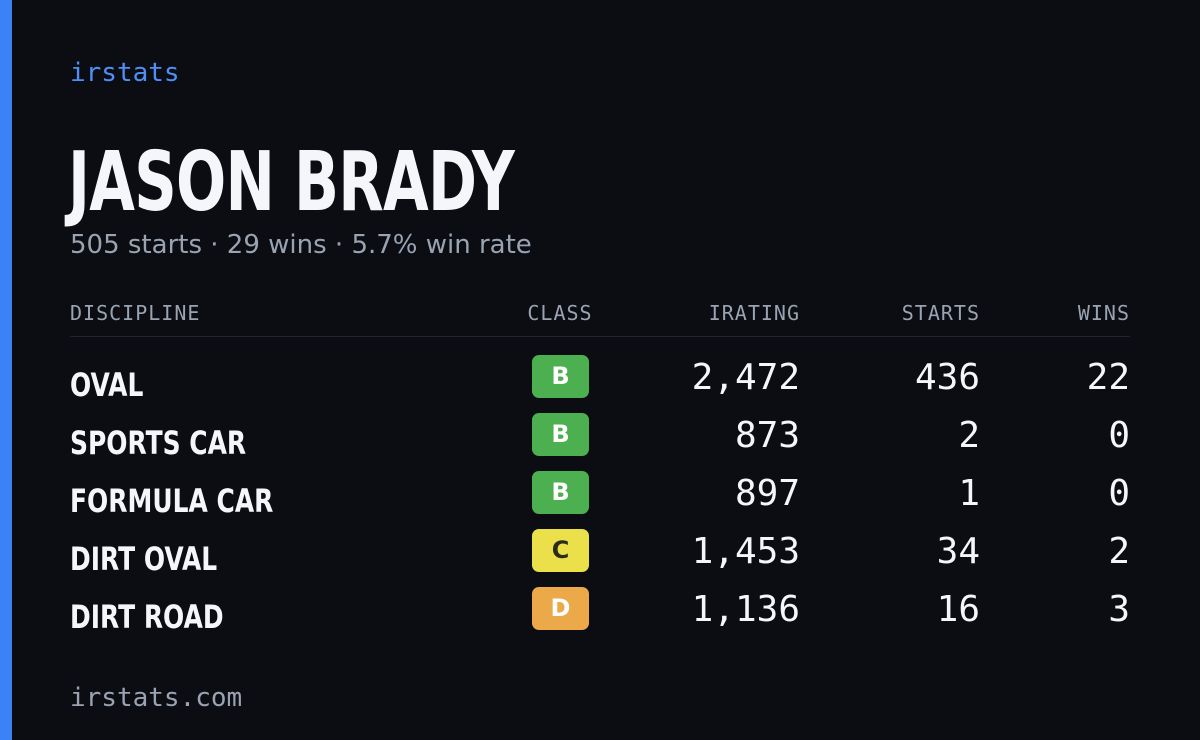 This screenshot has height=740, width=1200. What do you see at coordinates (600, 614) in the screenshot?
I see `table-row: DIRT ROAD D 1,136 16 3` at bounding box center [600, 614].